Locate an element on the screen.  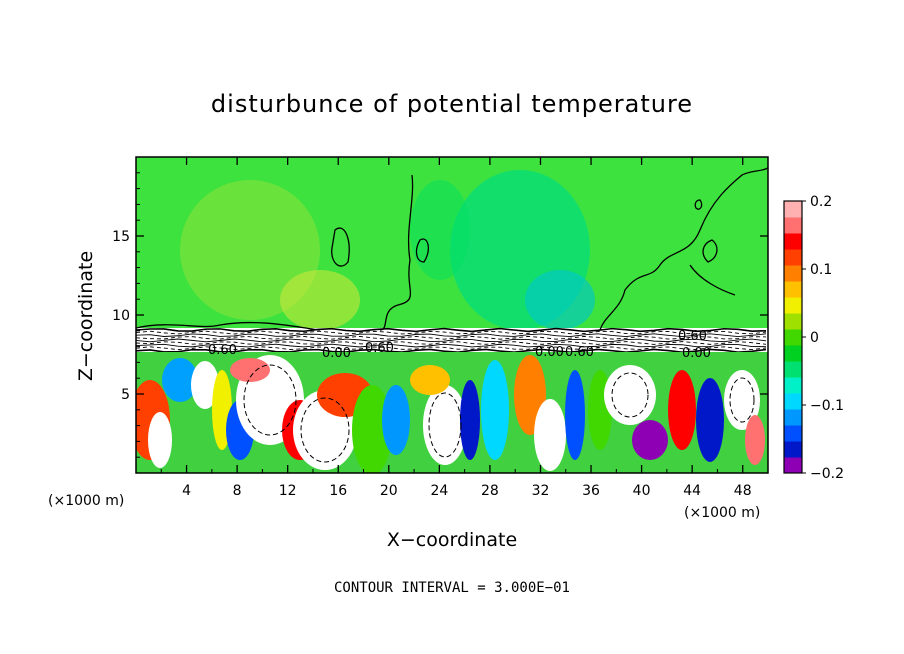
x-tick-label: 8 is located at coordinates (237, 491).